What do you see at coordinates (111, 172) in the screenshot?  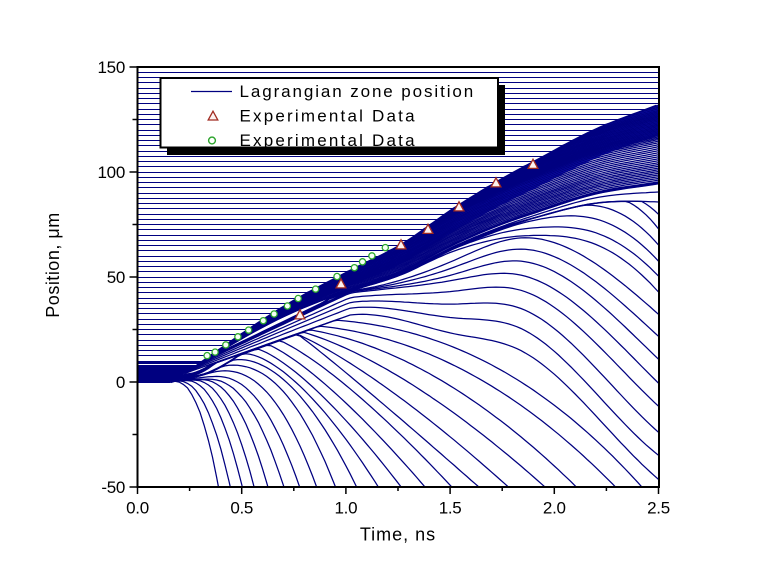 I see `svg-text: 100` at bounding box center [111, 172].